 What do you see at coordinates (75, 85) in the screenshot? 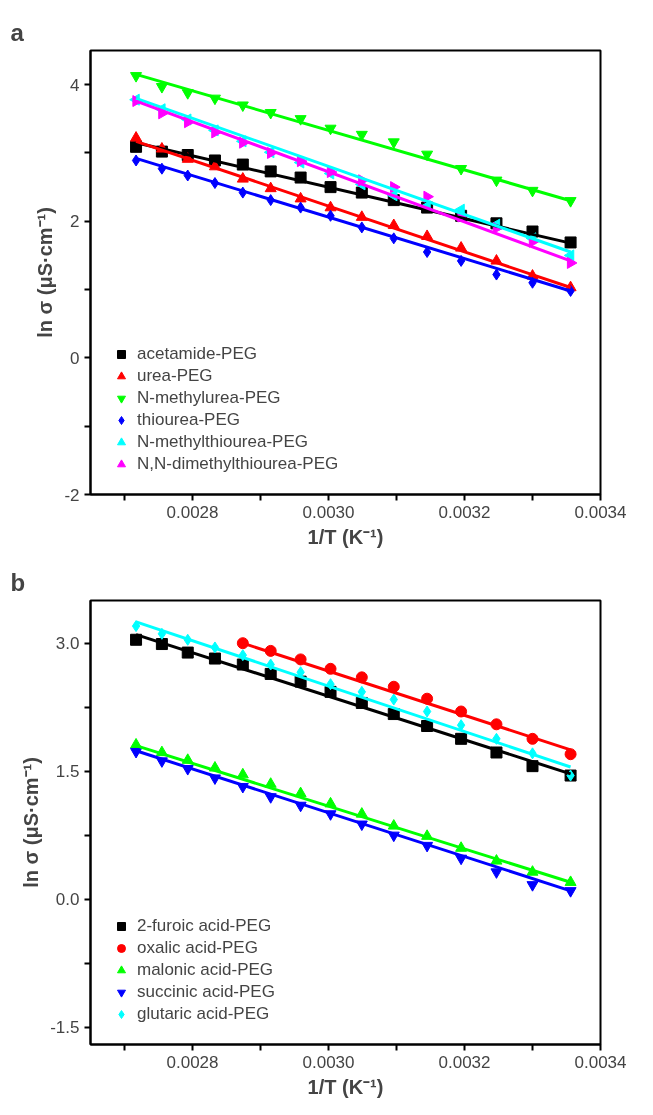
I see `y-tick-label: 4` at bounding box center [75, 85].